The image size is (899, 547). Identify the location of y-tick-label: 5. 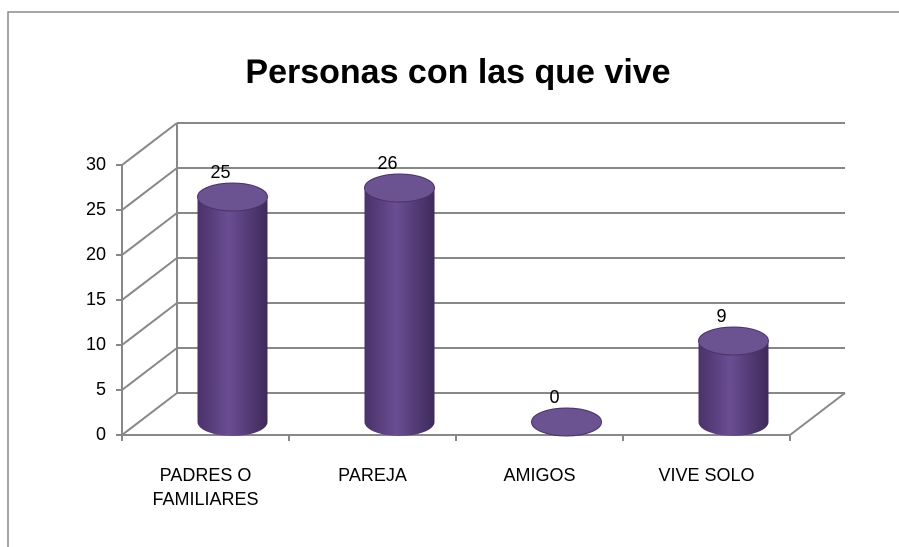
(101, 389).